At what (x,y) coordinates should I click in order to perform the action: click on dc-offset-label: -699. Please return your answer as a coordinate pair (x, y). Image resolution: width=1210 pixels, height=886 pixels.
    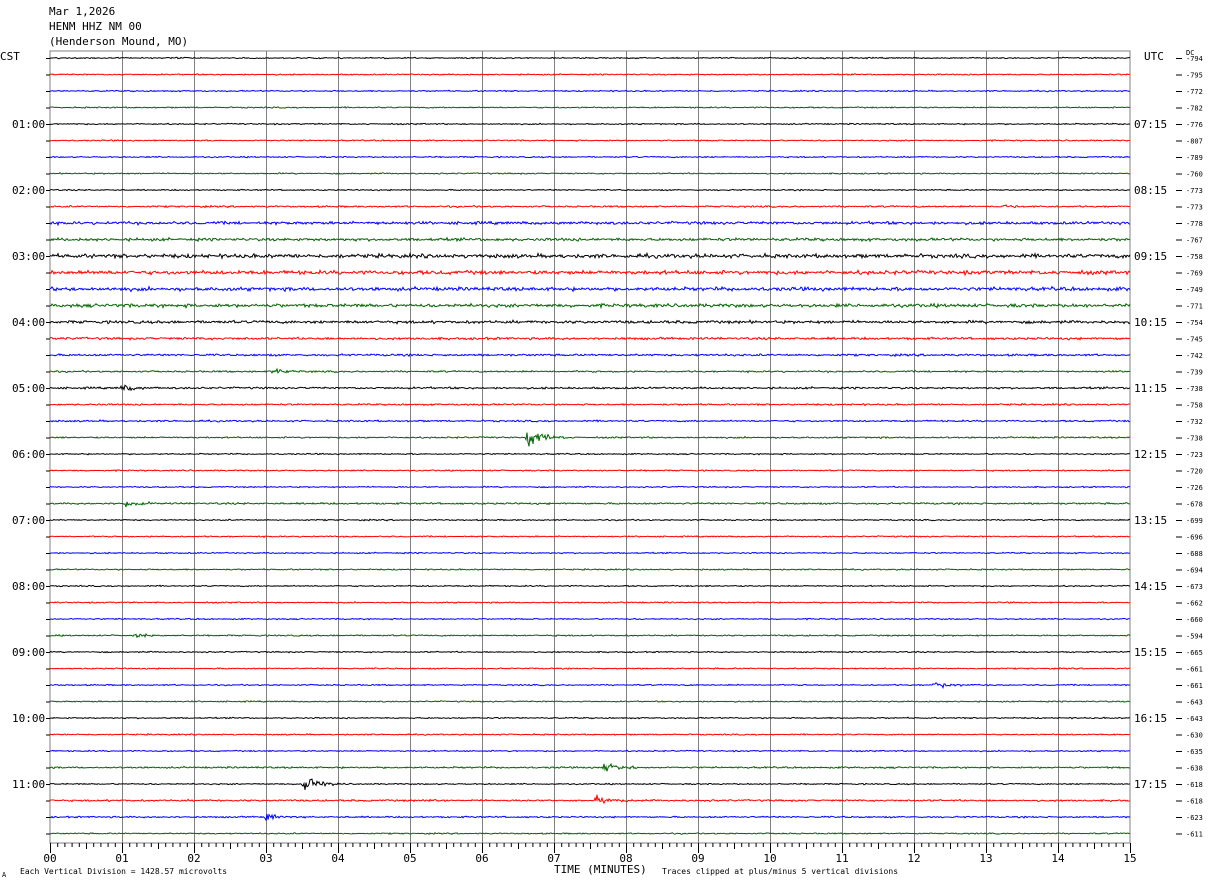
    Looking at the image, I should click on (1194, 521).